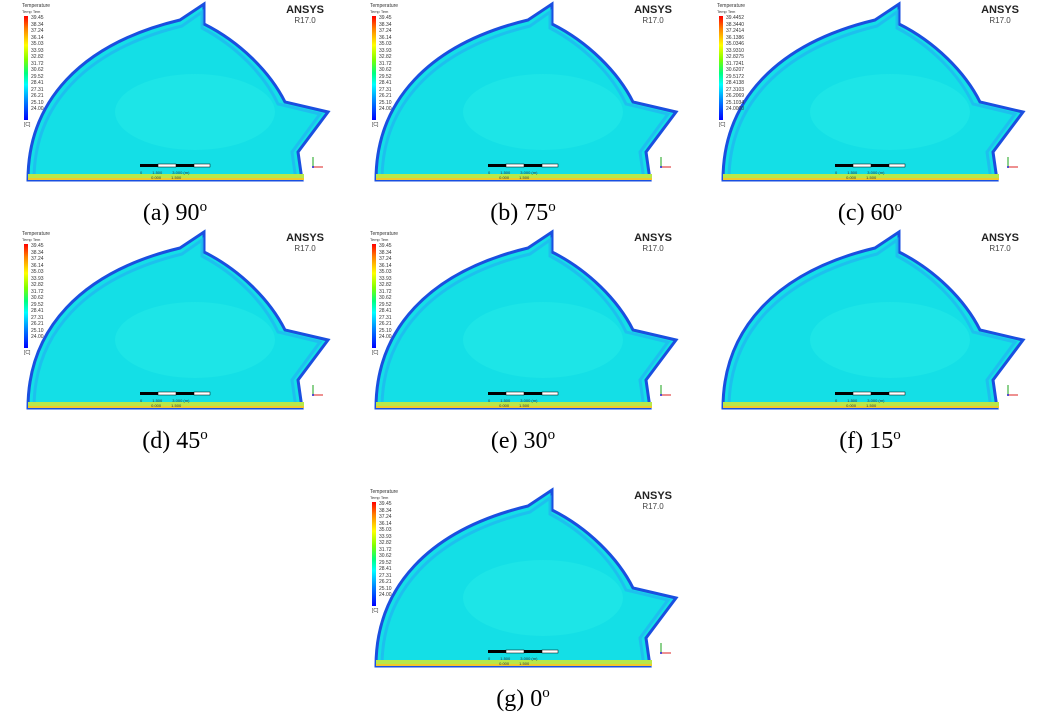 The width and height of the screenshot is (1048, 719). What do you see at coordinates (175, 210) in the screenshot?
I see `panel-caption: (a) 90o` at bounding box center [175, 210].